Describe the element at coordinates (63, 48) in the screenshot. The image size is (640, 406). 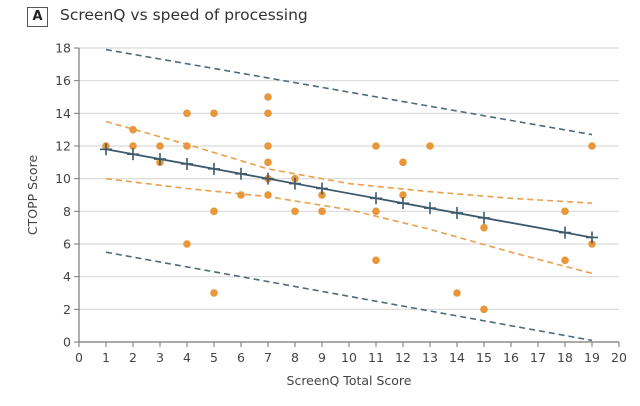
I see `y-tick-label: 18` at that location.